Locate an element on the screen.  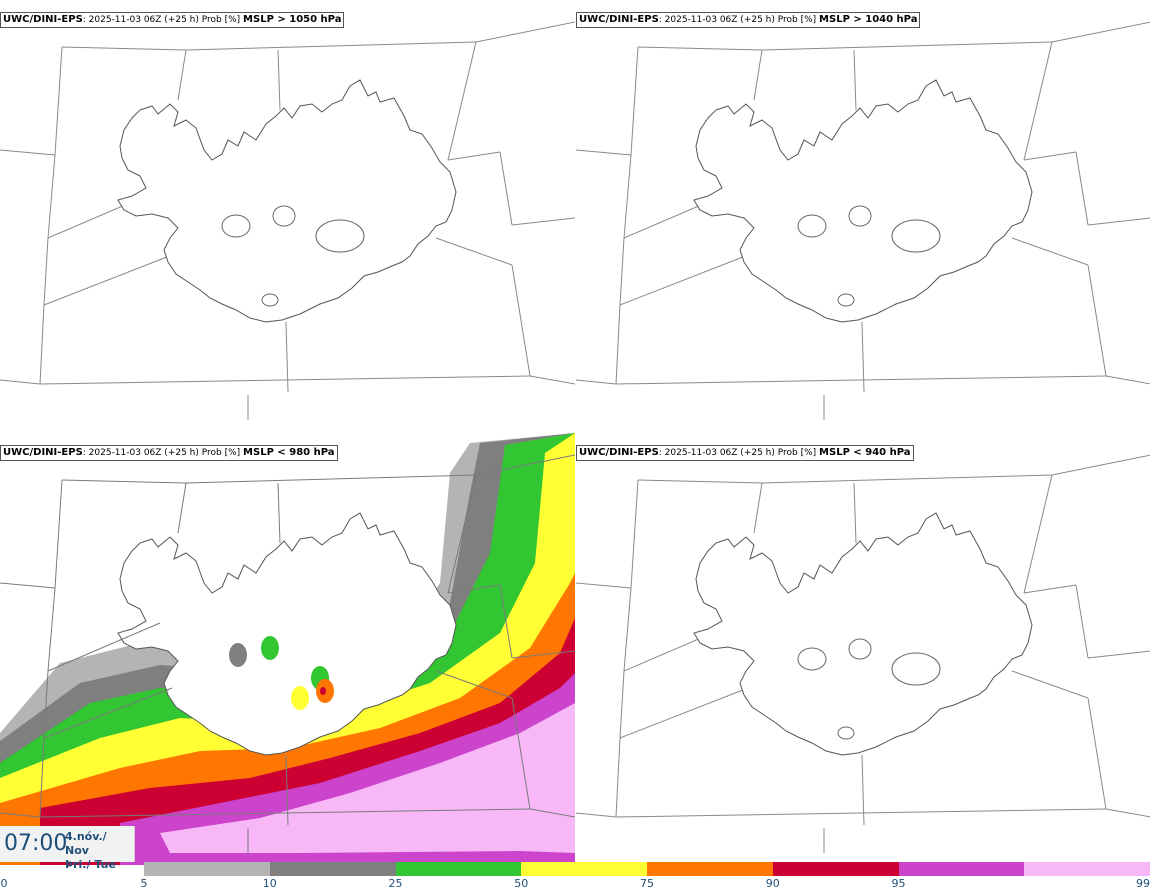
legend-tick-label: 95 is located at coordinates (898, 883).